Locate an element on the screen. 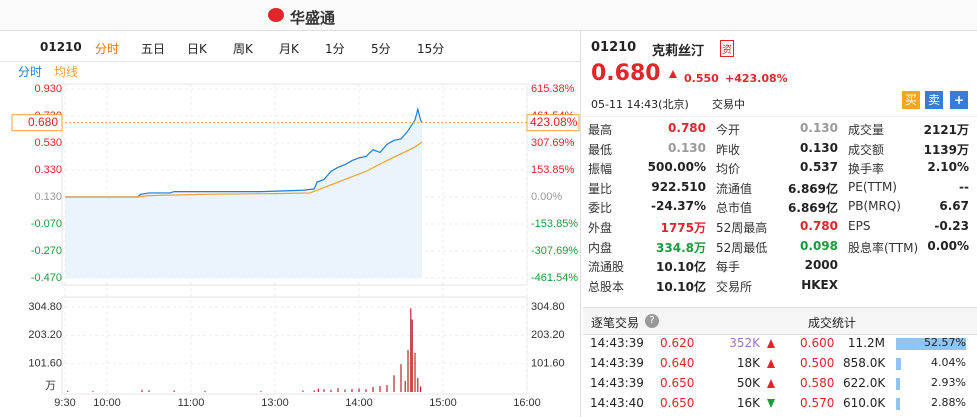 The image size is (977, 417). period-tab: 日K is located at coordinates (197, 49).